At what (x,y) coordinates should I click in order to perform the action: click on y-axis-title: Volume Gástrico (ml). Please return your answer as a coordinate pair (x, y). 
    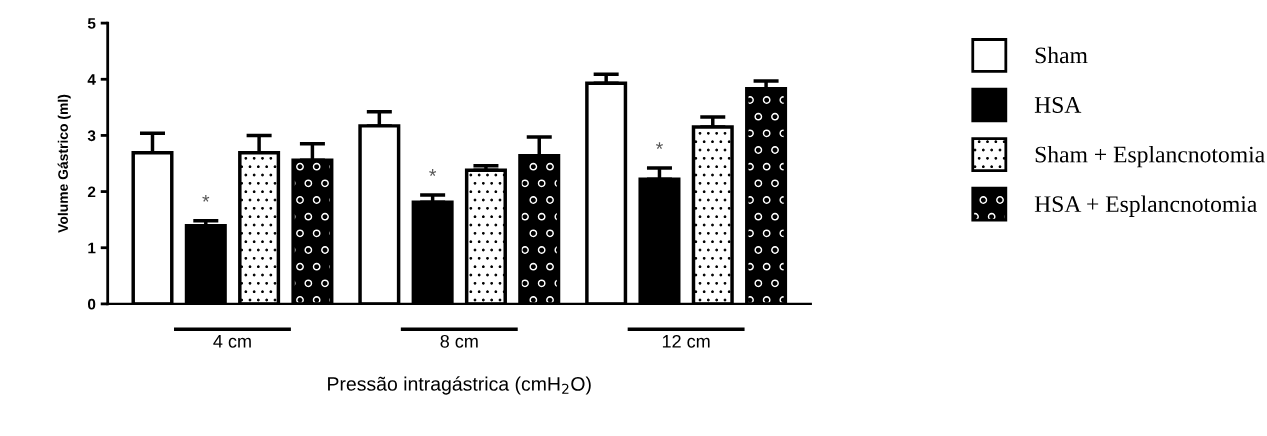
    Looking at the image, I should click on (64, 163).